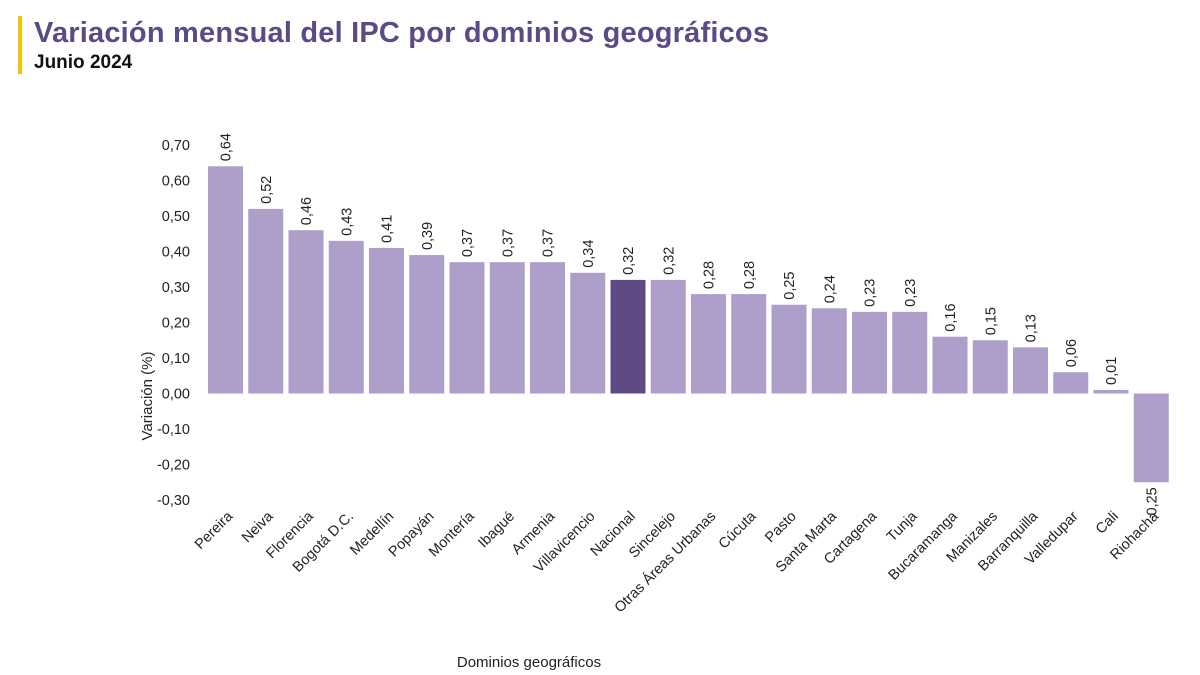 The height and width of the screenshot is (675, 1200). I want to click on data-label: 0,06, so click(1072, 353).